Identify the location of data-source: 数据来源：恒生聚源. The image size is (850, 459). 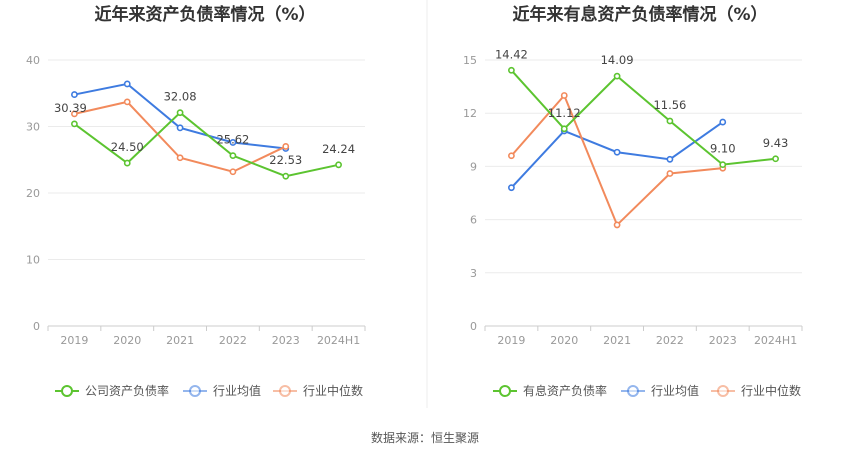
(425, 437).